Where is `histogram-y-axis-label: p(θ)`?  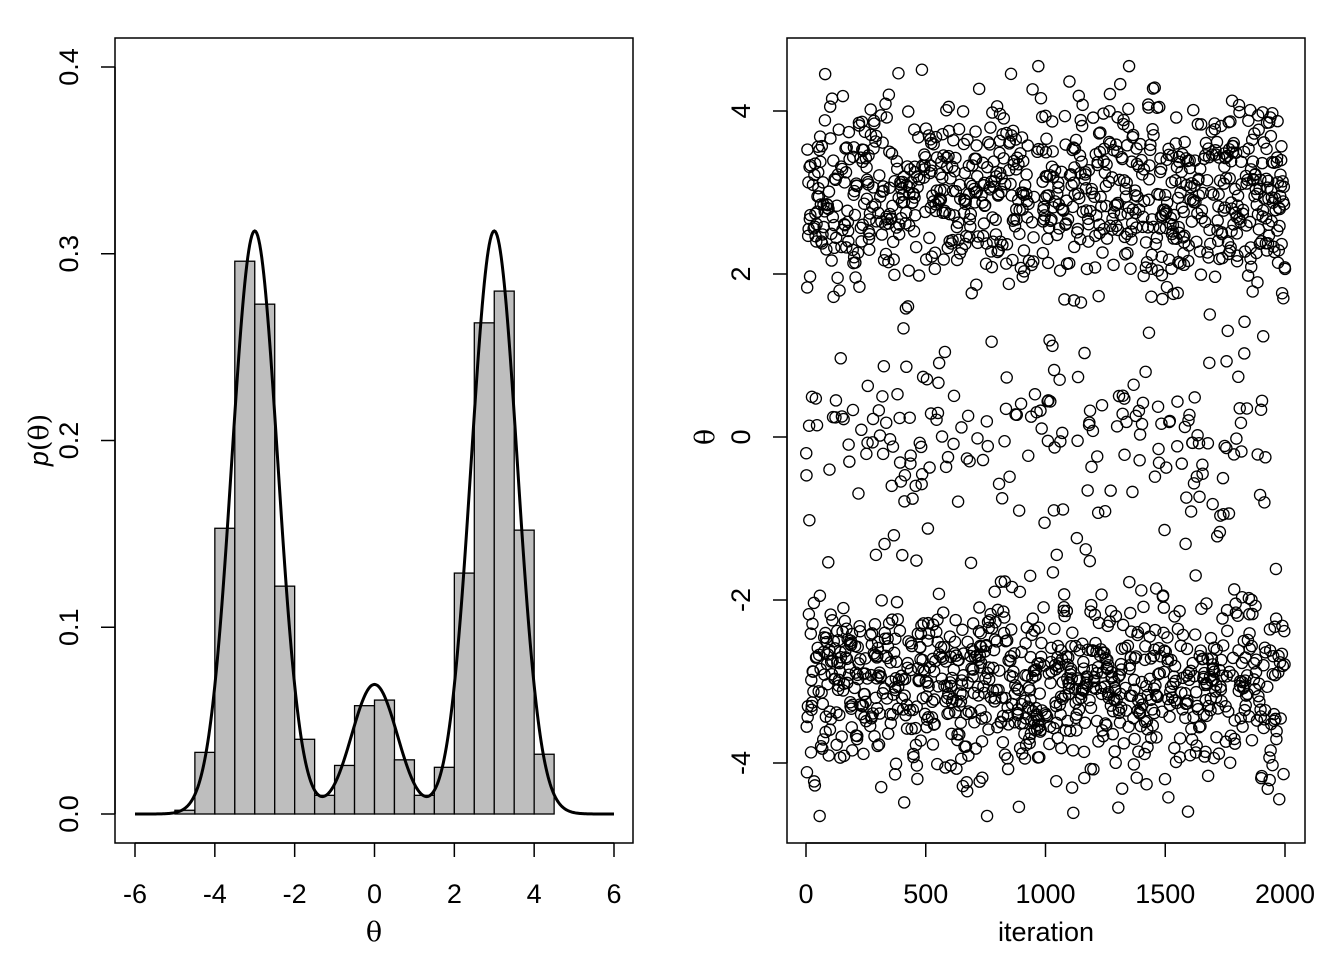 histogram-y-axis-label: p(θ) is located at coordinates (39, 440).